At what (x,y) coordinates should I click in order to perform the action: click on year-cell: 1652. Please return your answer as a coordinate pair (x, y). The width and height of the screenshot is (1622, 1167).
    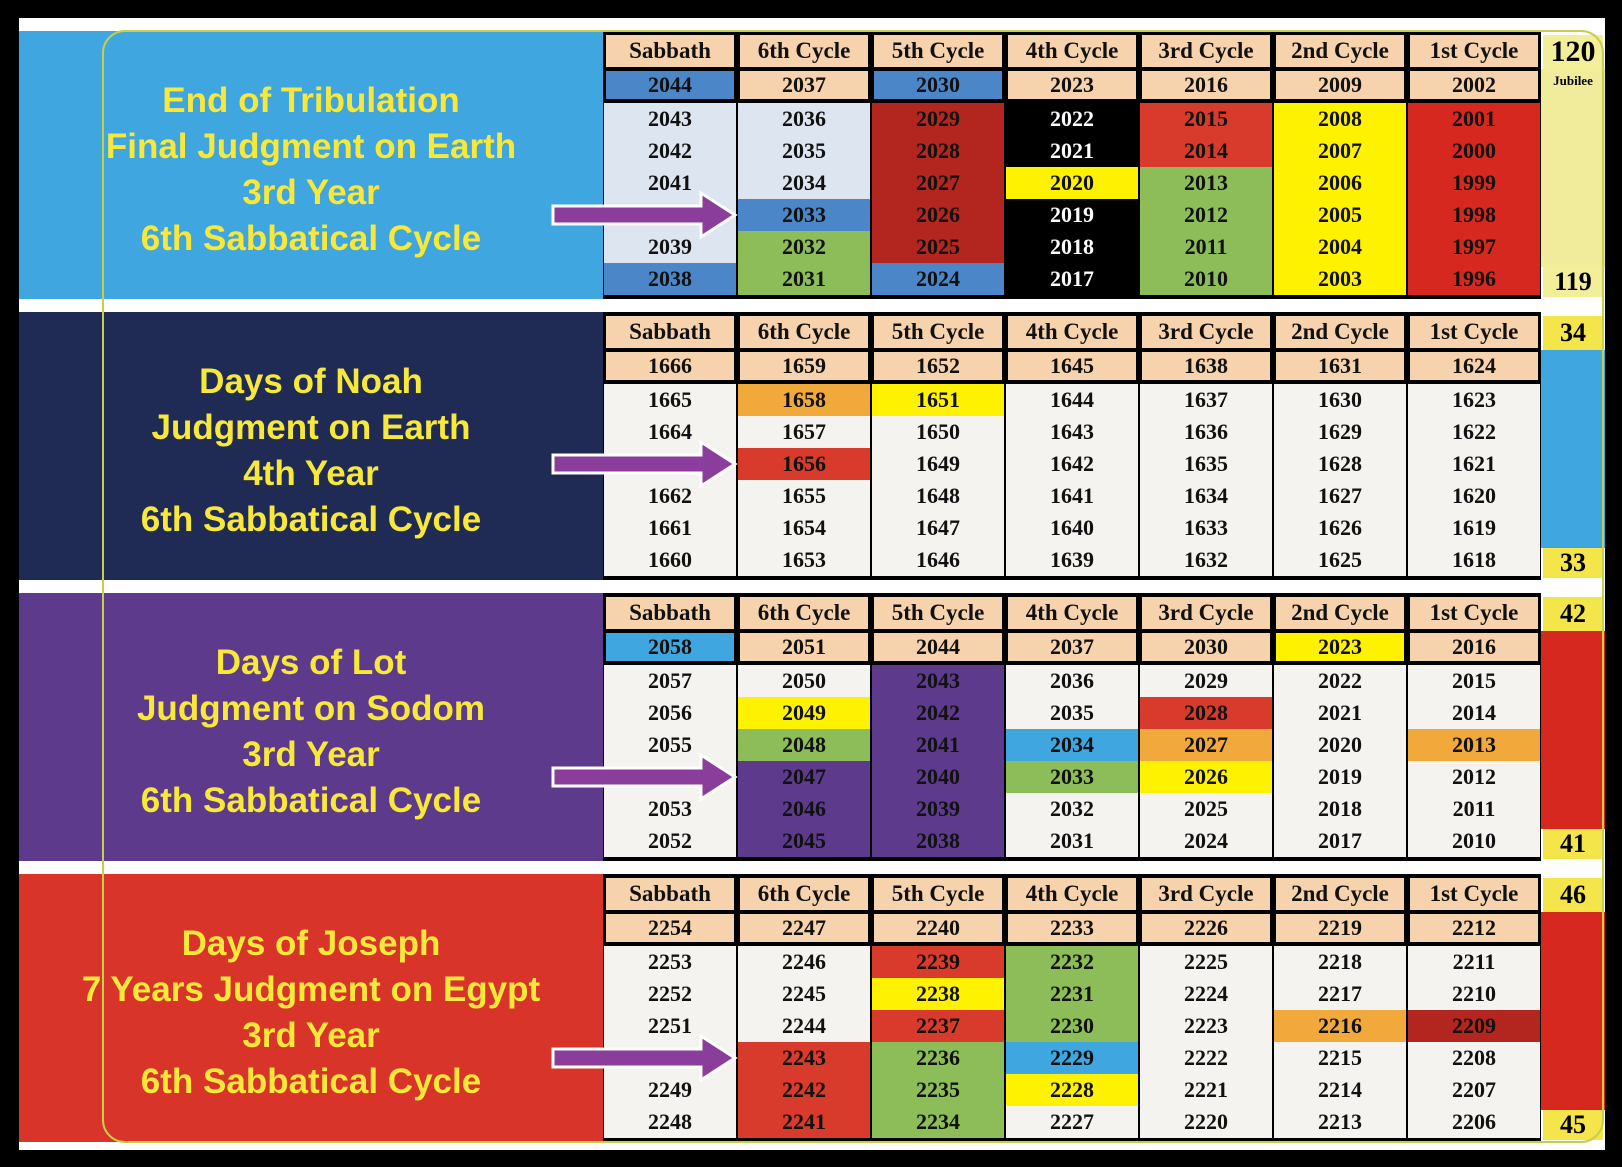
    Looking at the image, I should click on (938, 366).